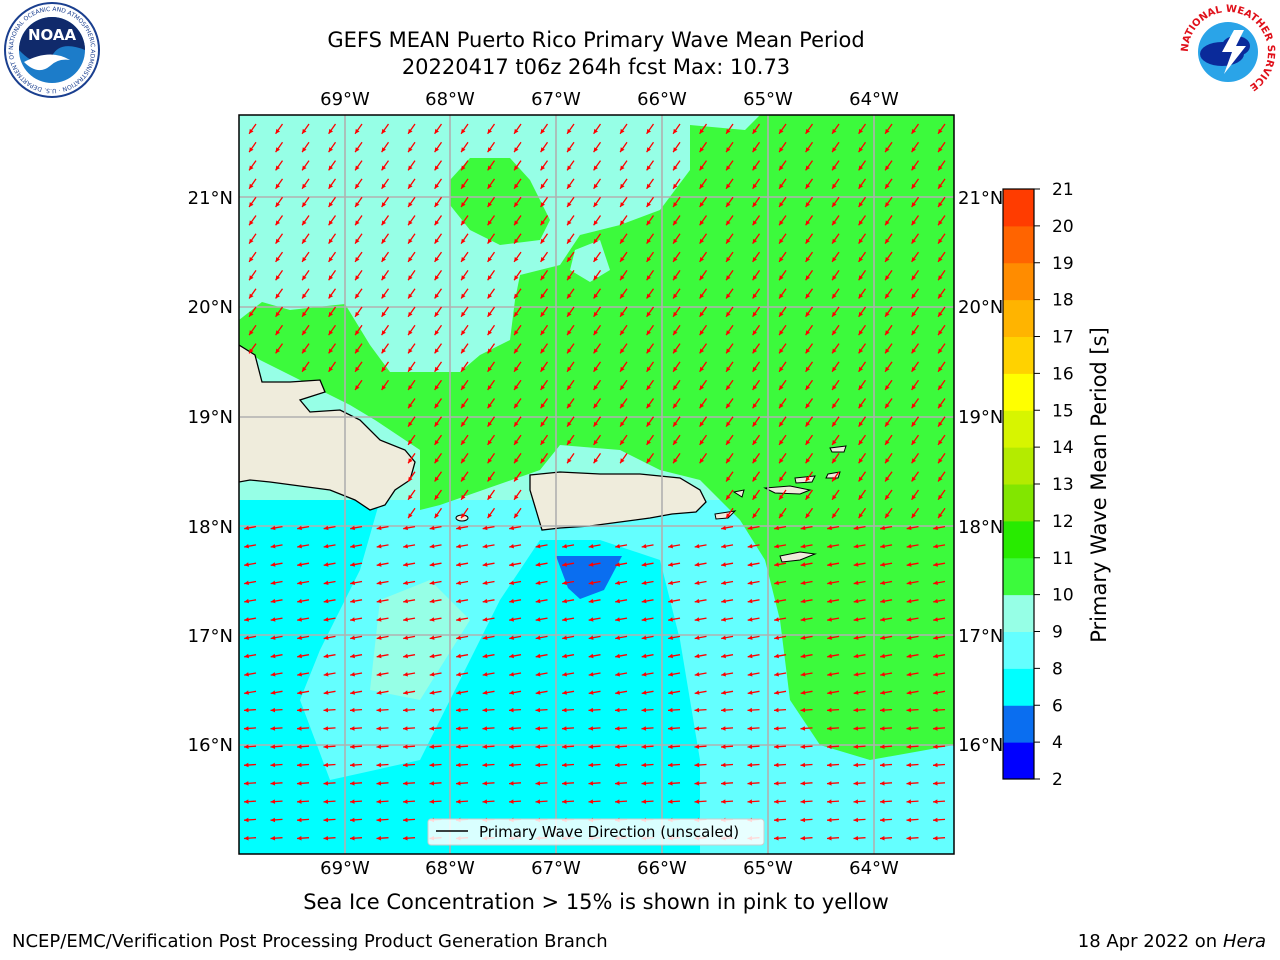 The width and height of the screenshot is (1280, 960). I want to click on lon-label-top: 65°W, so click(768, 99).